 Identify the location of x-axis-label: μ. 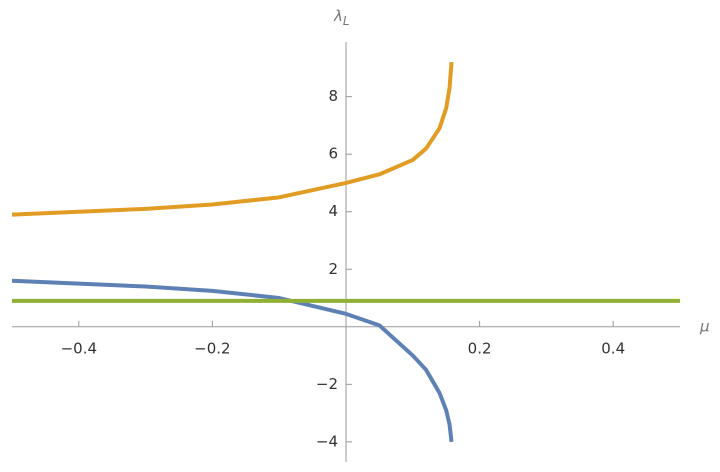
(704, 327).